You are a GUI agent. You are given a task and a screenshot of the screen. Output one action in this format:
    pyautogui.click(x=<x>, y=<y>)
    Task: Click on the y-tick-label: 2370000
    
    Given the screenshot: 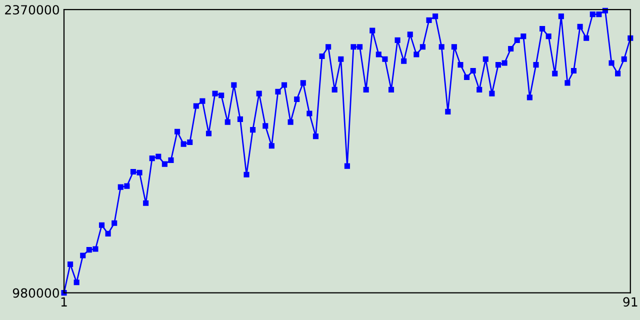 What is the action you would take?
    pyautogui.click(x=32, y=10)
    